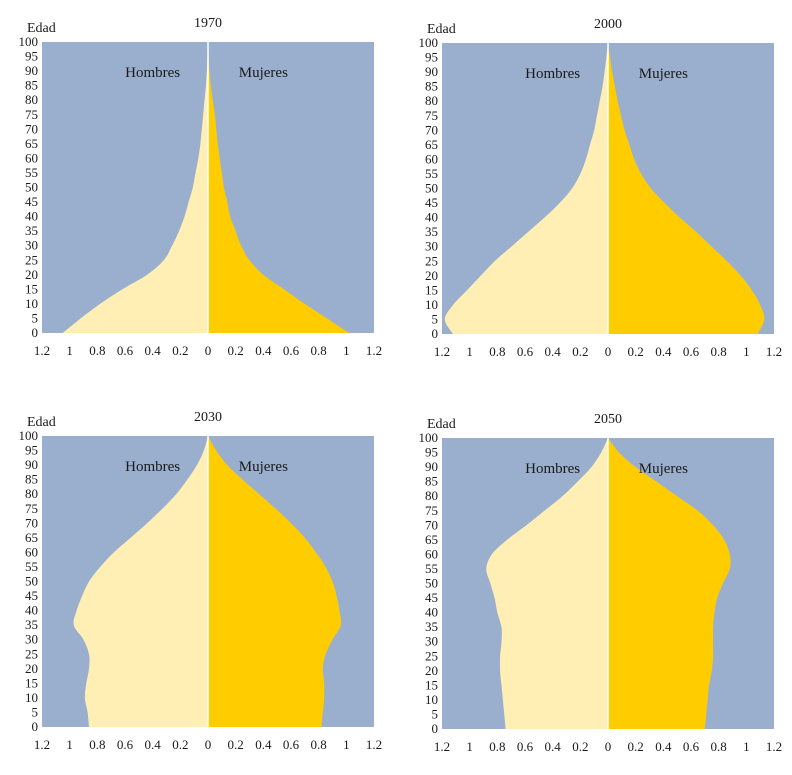  Describe the element at coordinates (208, 23) in the screenshot. I see `chart-title: 1970` at that location.